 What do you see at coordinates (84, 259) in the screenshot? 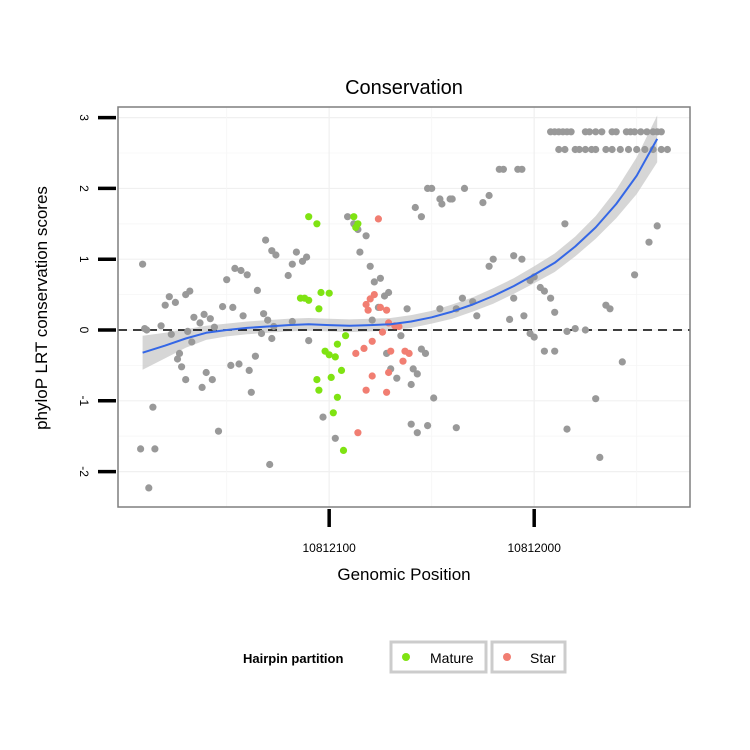
I see `y-tick-label: 1` at bounding box center [84, 259].